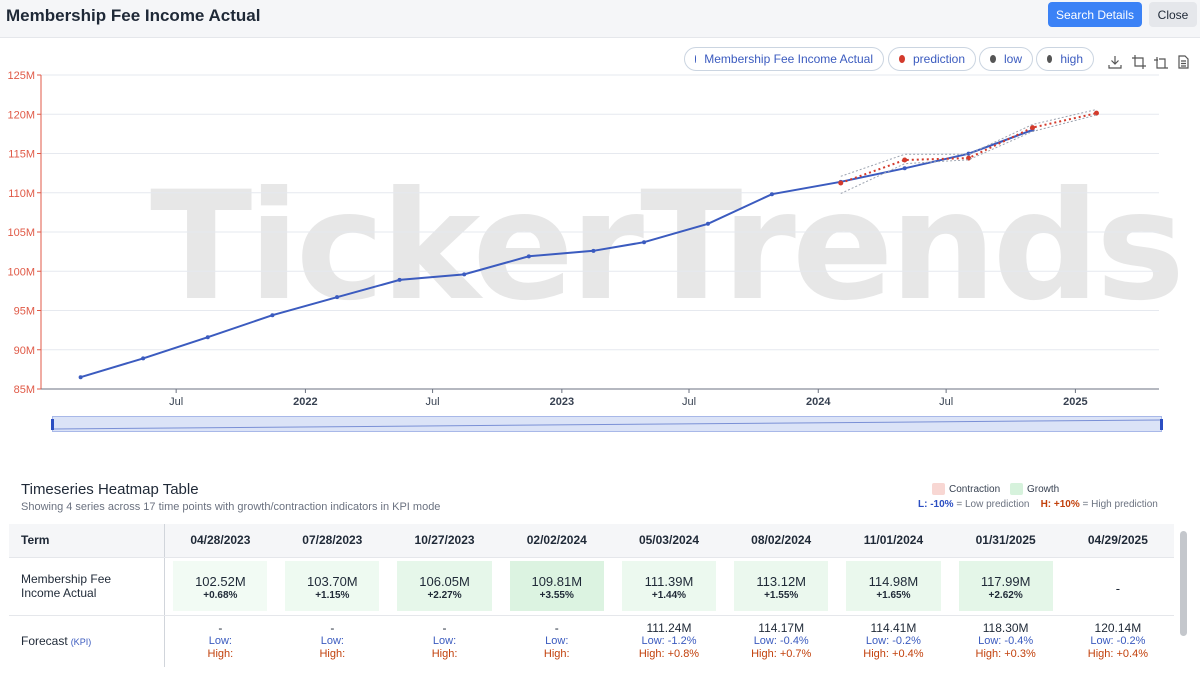  What do you see at coordinates (21, 233) in the screenshot?
I see `y-tick-label: 105M` at bounding box center [21, 233].